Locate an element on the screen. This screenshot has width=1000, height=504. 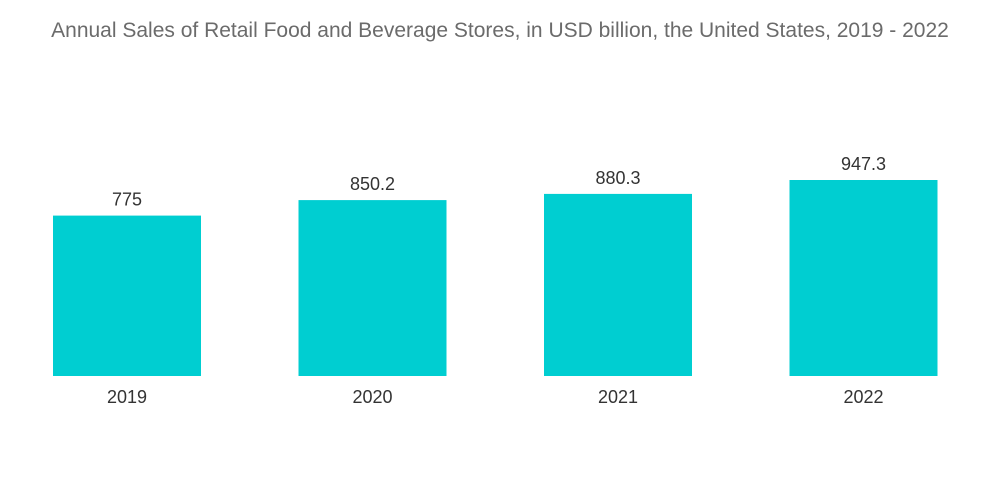
x-axis-tick-labels: 2019 2020 2021 2022 is located at coordinates (495, 397).